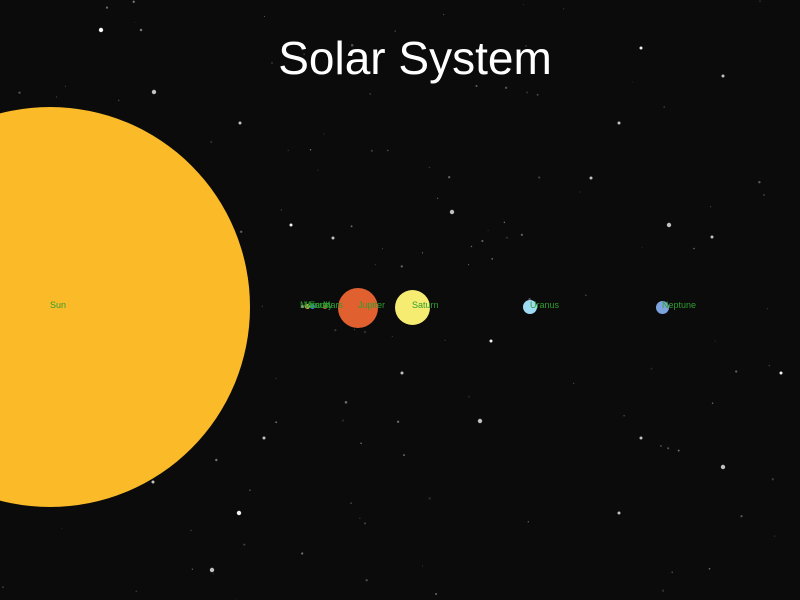  What do you see at coordinates (312, 306) in the screenshot?
I see `earth-body` at bounding box center [312, 306].